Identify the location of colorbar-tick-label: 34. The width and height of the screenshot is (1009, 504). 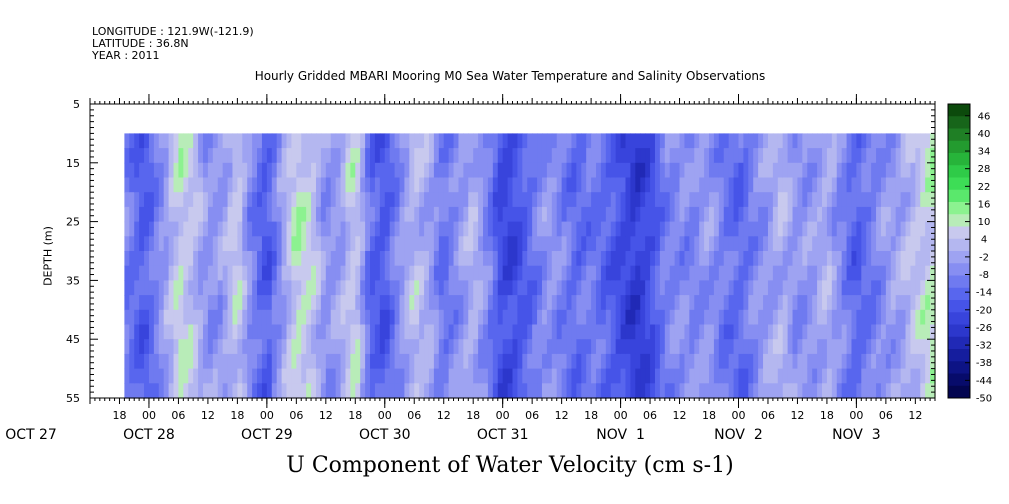
(984, 152).